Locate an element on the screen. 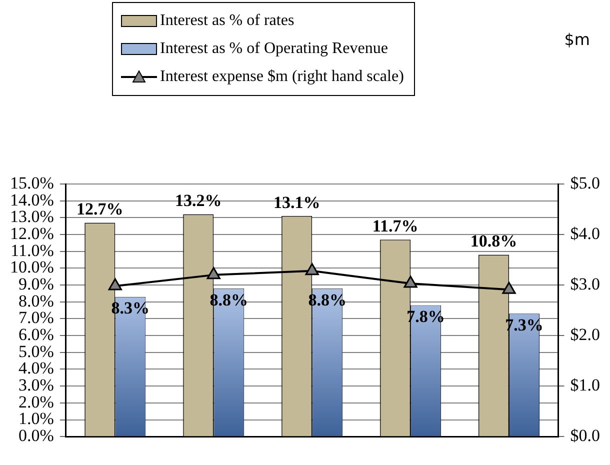 Image resolution: width=610 pixels, height=465 pixels. text: $m is located at coordinates (577, 39).